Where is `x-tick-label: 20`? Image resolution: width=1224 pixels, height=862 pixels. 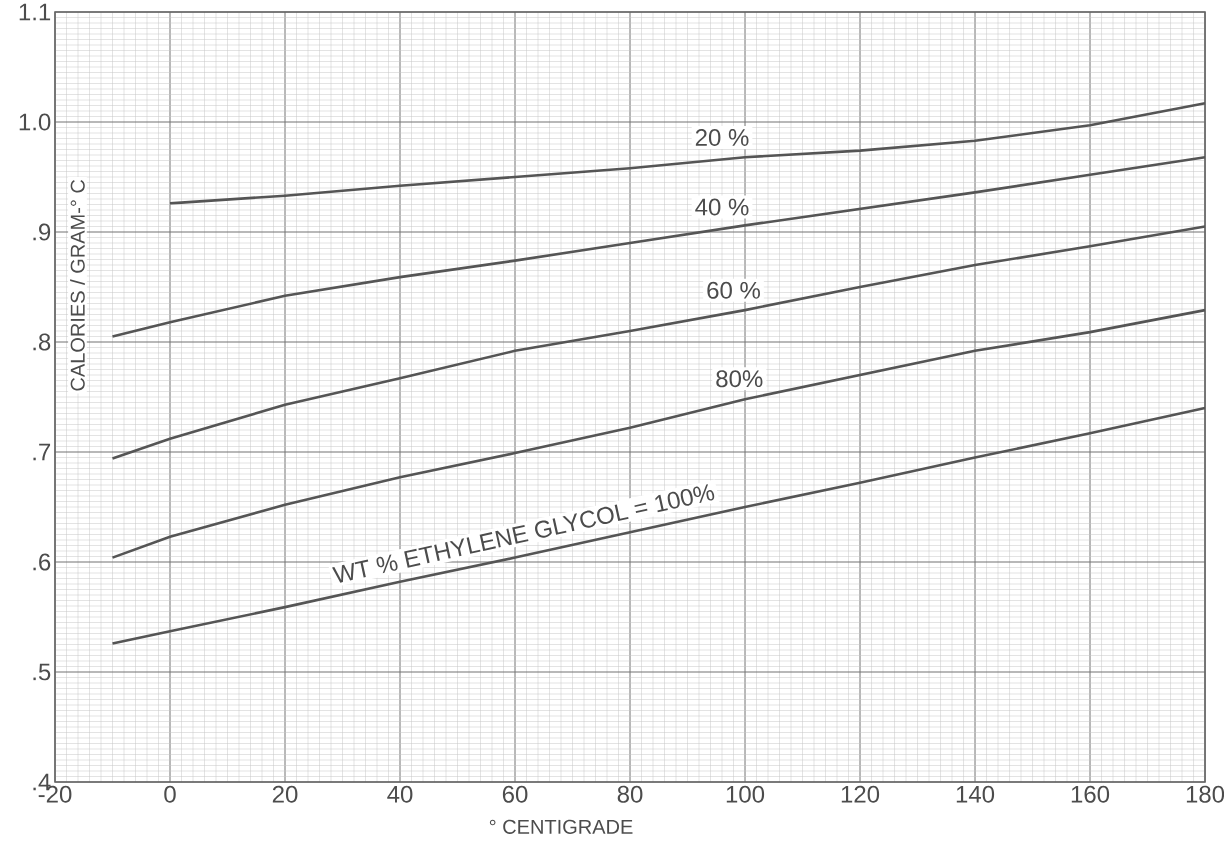 x-tick-label: 20 is located at coordinates (285, 794).